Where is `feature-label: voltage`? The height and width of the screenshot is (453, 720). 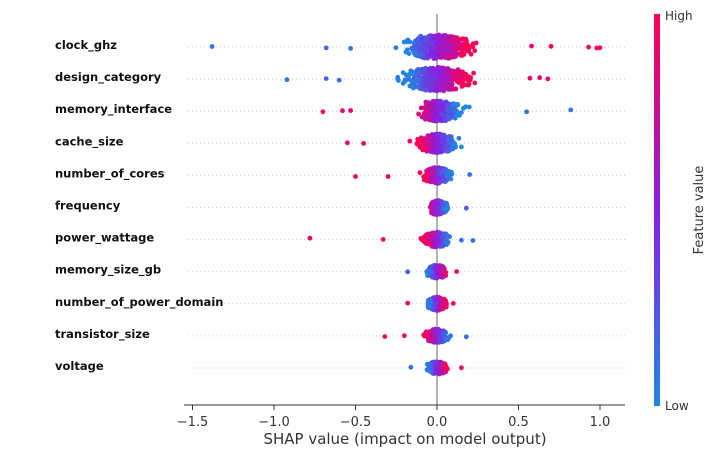
feature-label: voltage is located at coordinates (79, 366).